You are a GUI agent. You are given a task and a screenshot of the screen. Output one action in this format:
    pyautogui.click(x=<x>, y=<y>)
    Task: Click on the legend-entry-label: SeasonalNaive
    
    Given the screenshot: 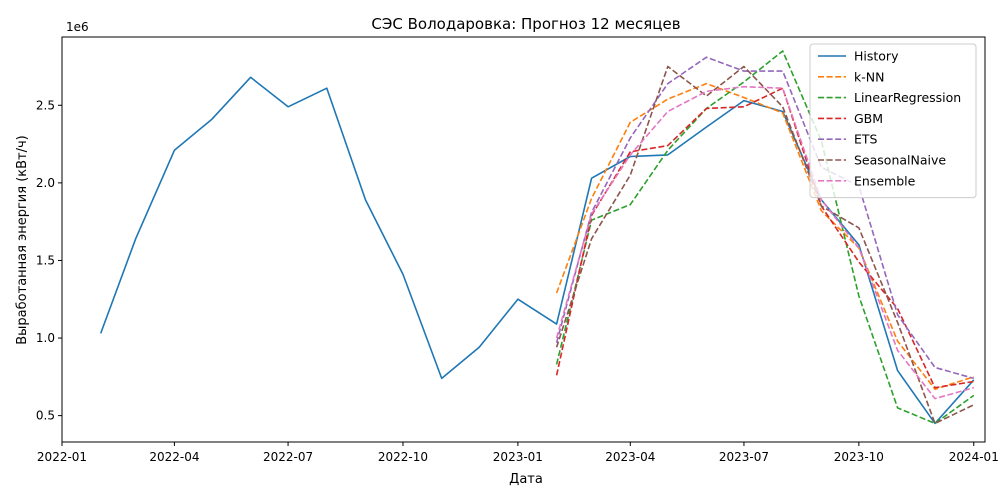 What is the action you would take?
    pyautogui.click(x=900, y=160)
    